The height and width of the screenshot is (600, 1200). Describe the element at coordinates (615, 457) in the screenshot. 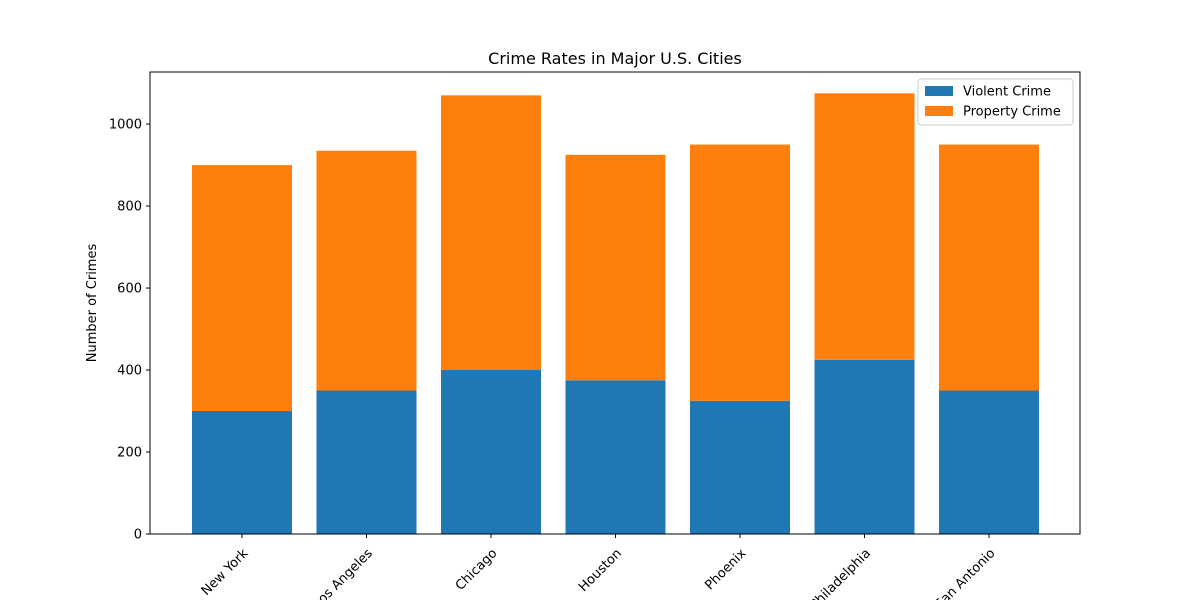

I see `bar-violent-crime-houston` at that location.